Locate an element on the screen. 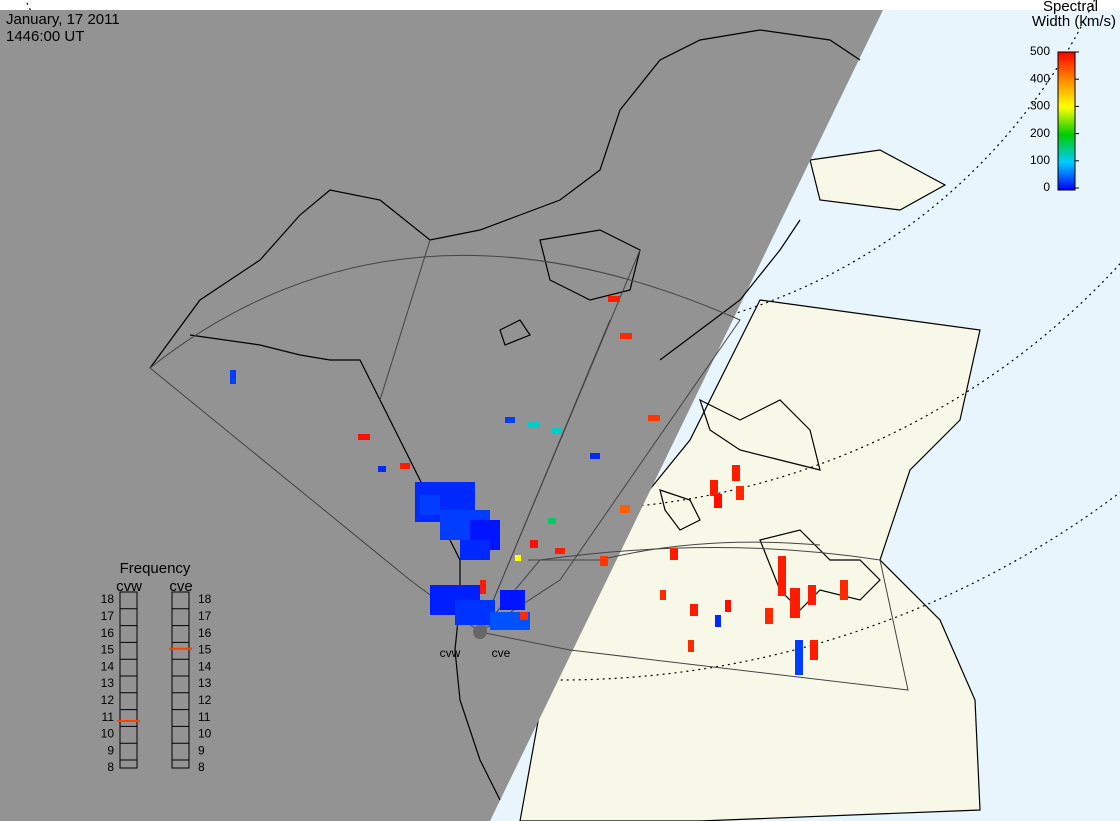 The height and width of the screenshot is (821, 1120). colorbar-tick-label: 300 is located at coordinates (1040, 106).